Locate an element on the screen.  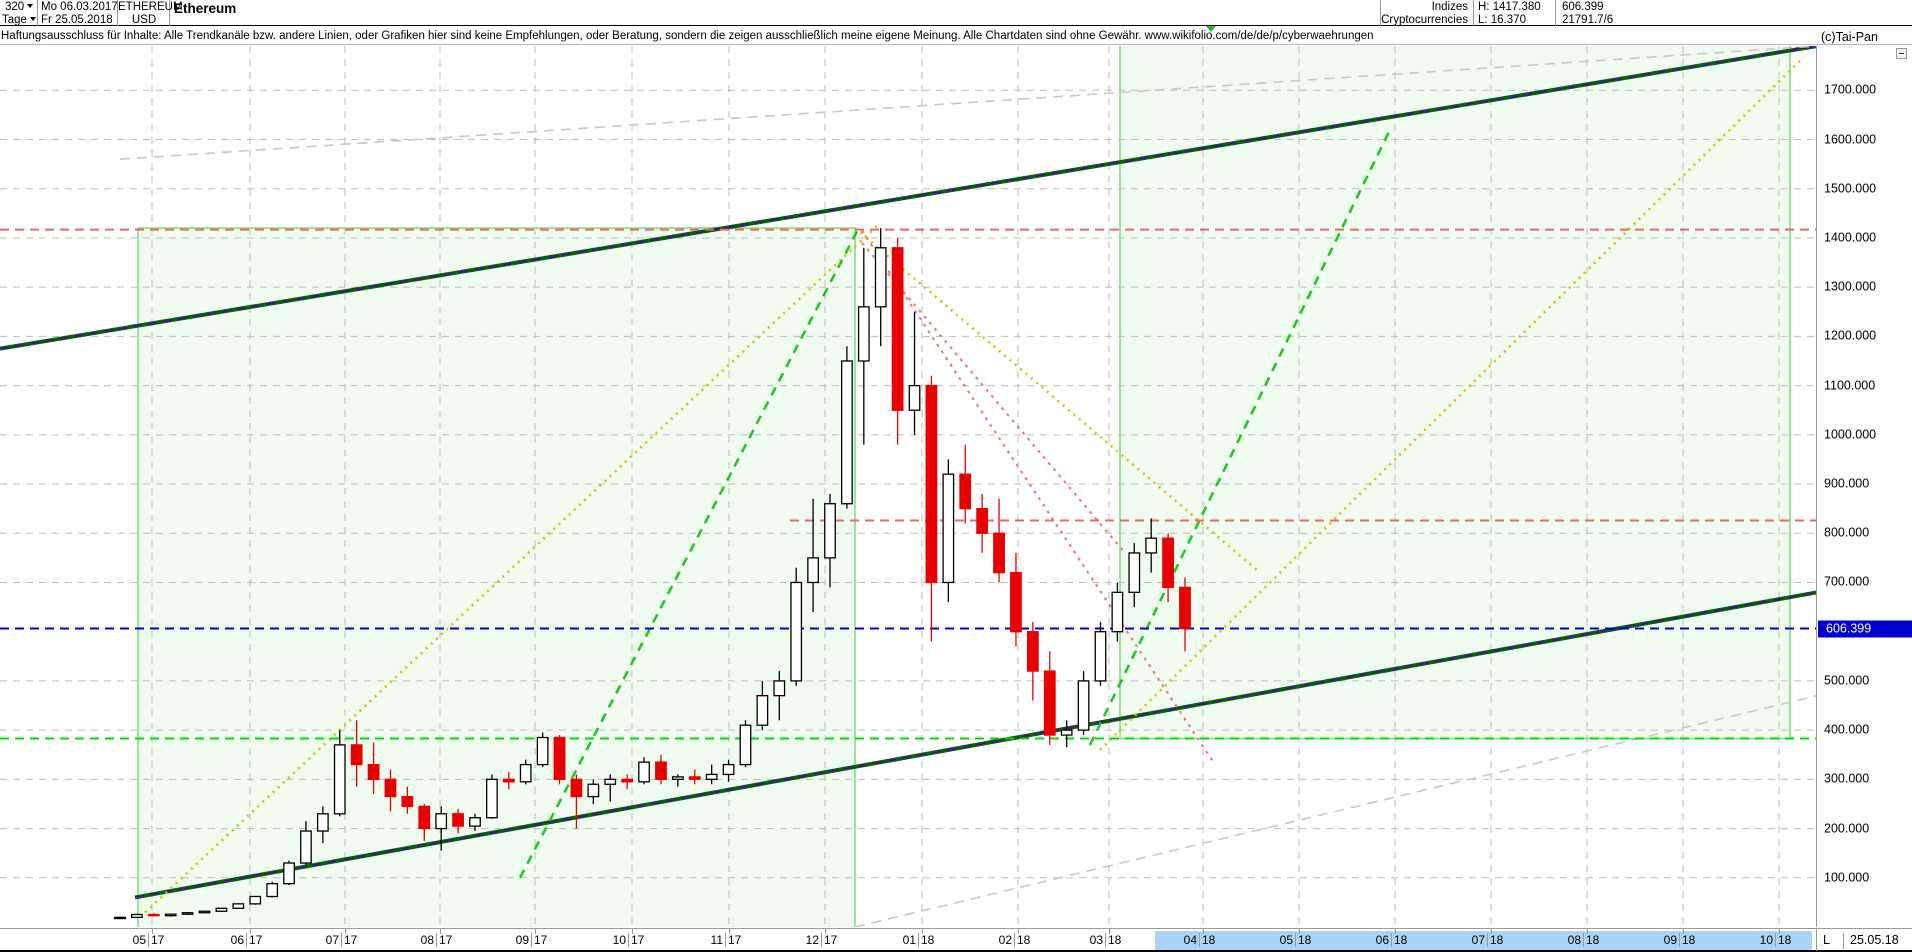
time-tick: 07 17 is located at coordinates (329, 940).